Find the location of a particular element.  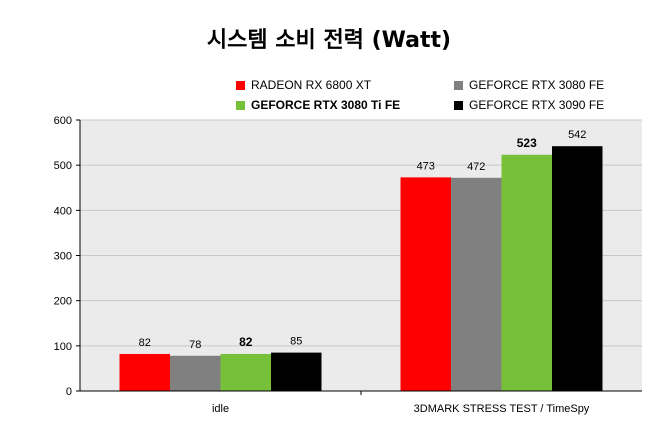

legend-item-geforce-rtx-3090-fe: GEFORCE RTX 3090 FE is located at coordinates (529, 105).